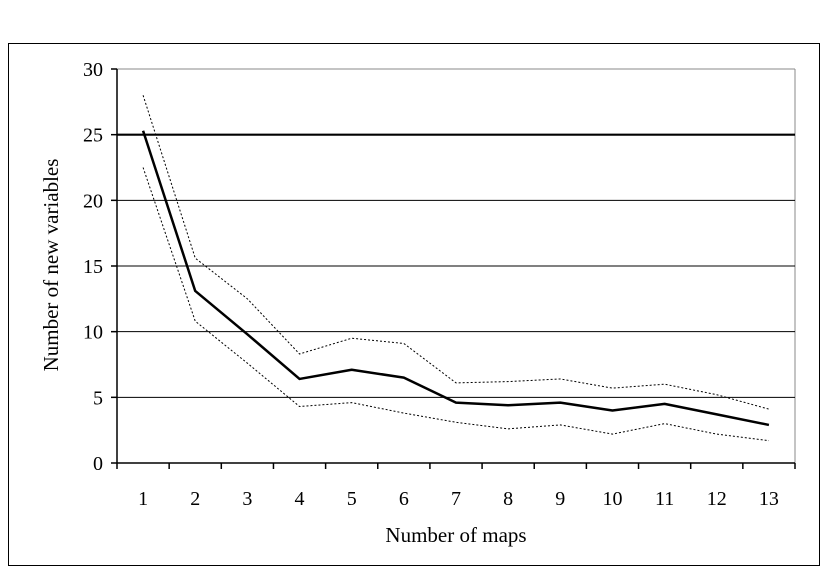 The height and width of the screenshot is (586, 830). Describe the element at coordinates (195, 499) in the screenshot. I see `x-tick-label-2: 2` at that location.